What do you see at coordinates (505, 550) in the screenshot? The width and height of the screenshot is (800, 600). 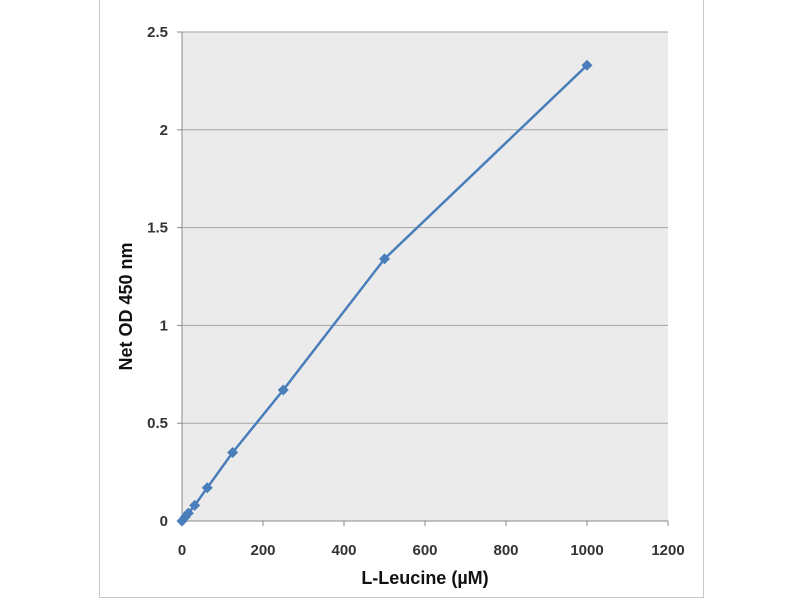 I see `x-tick-label: 800` at bounding box center [505, 550].